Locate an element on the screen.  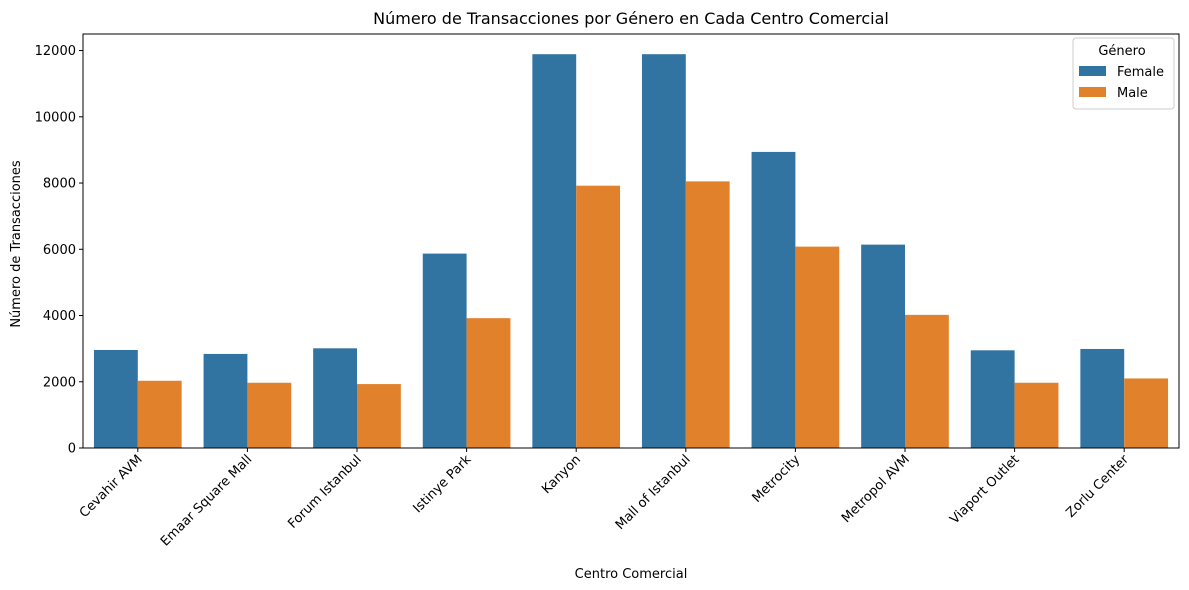
y-tick-label: 10000 is located at coordinates (55, 117).